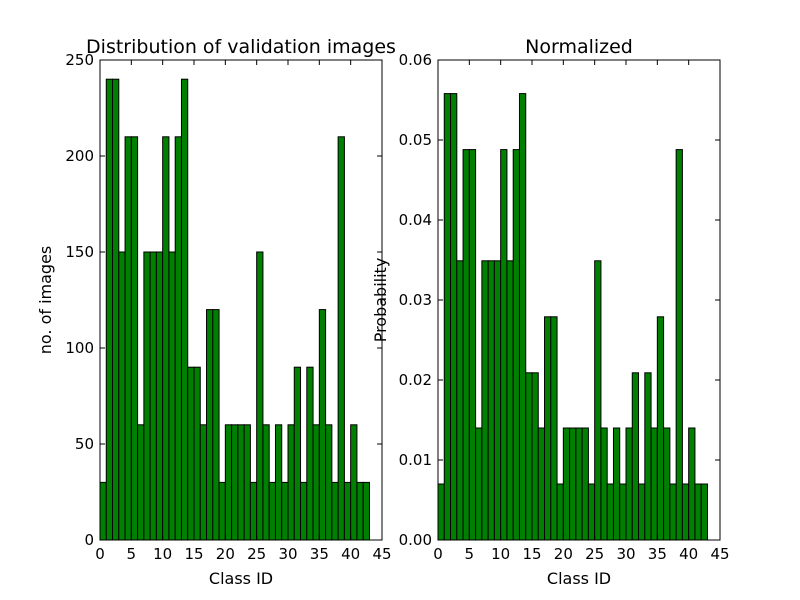 This screenshot has width=800, height=600. What do you see at coordinates (79, 348) in the screenshot?
I see `y-tick-label: 100` at bounding box center [79, 348].